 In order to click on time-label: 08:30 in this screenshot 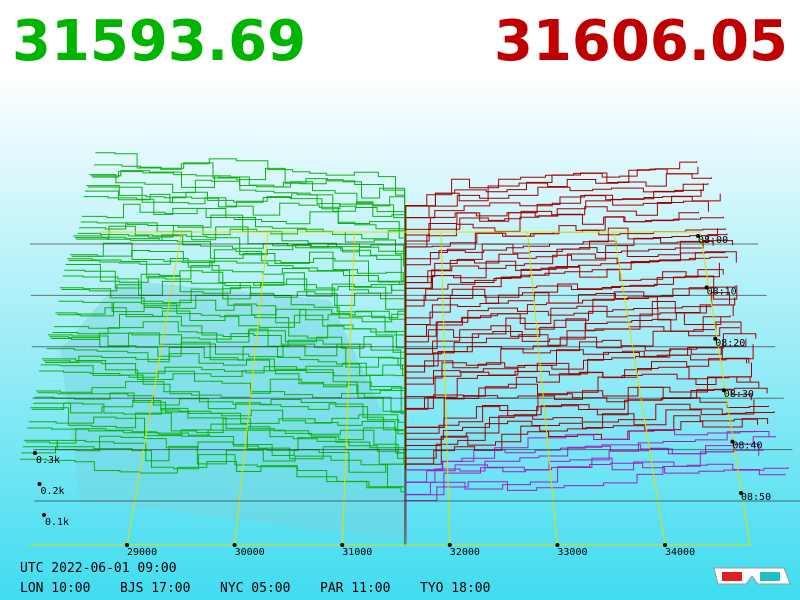, I will do `click(739, 394)`.